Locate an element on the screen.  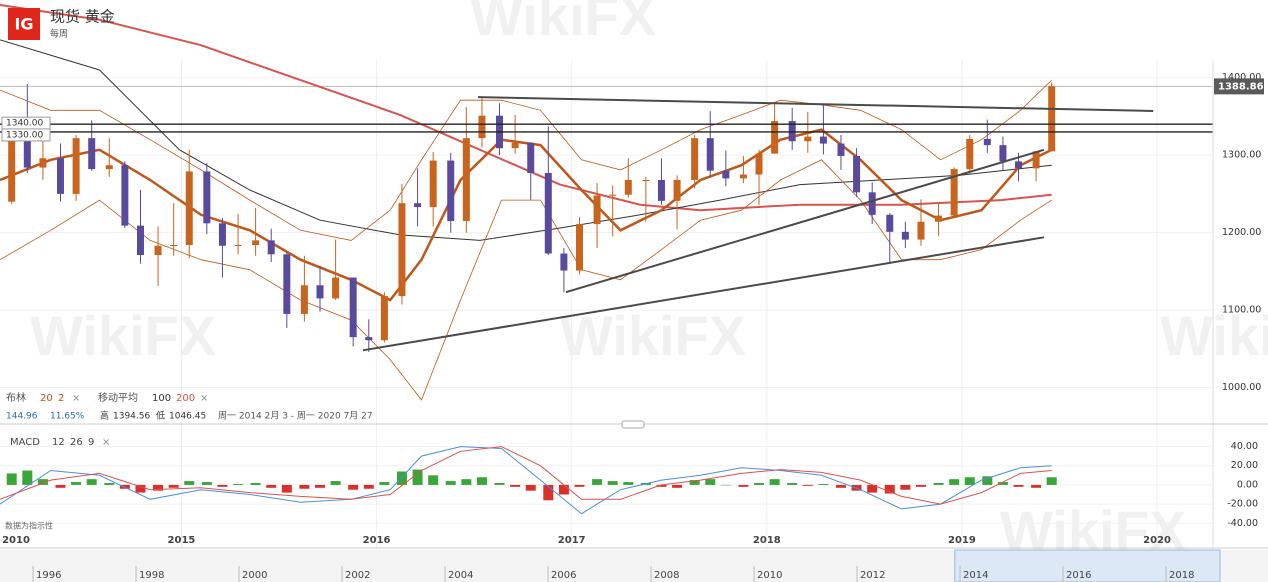
high: 1394.56 is located at coordinates (131, 417).